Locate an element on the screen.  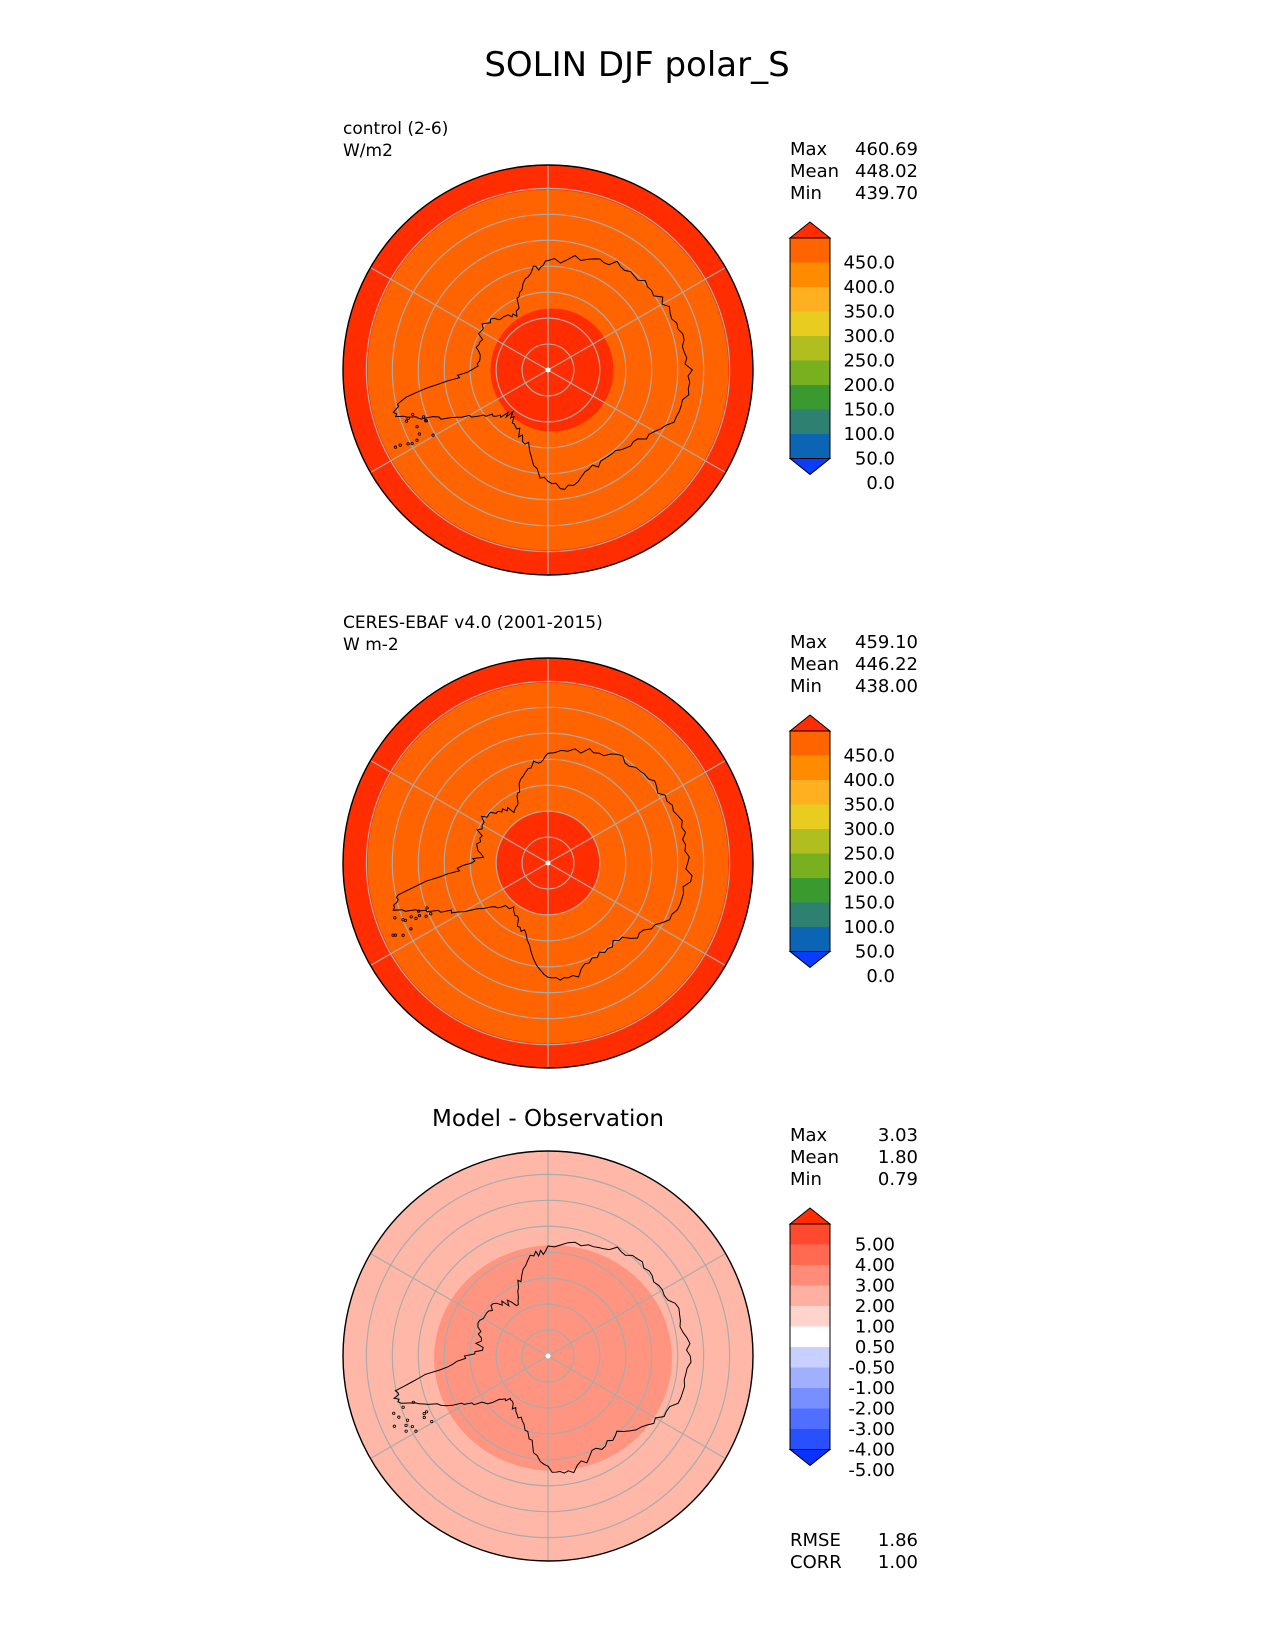
colorbar-tick-label: -2.00 is located at coordinates (871, 1409).